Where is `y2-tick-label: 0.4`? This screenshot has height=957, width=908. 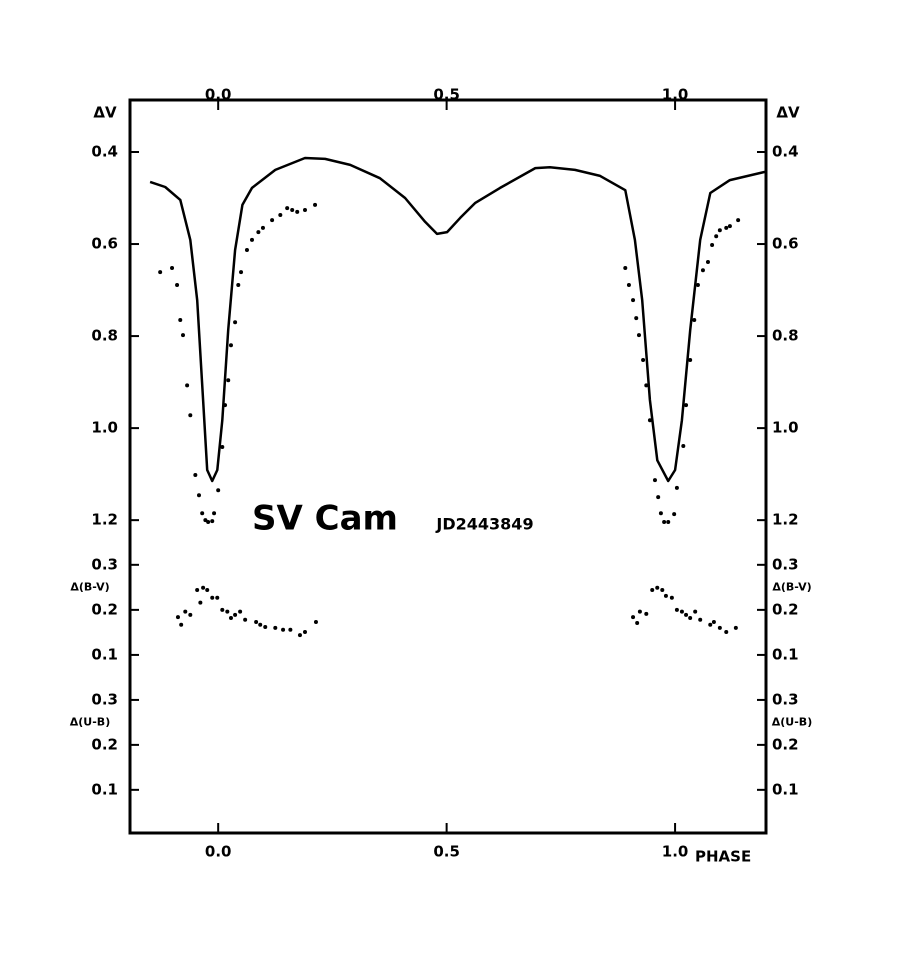
y2-tick-label: 0.4 is located at coordinates (785, 152).